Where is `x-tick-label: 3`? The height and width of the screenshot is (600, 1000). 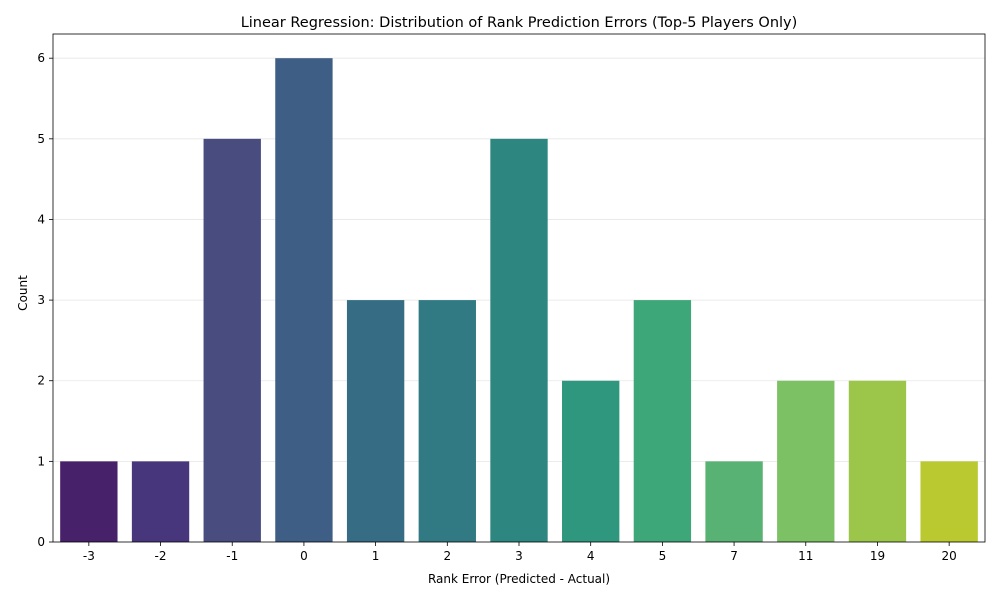
x-tick-label: 3 is located at coordinates (519, 556).